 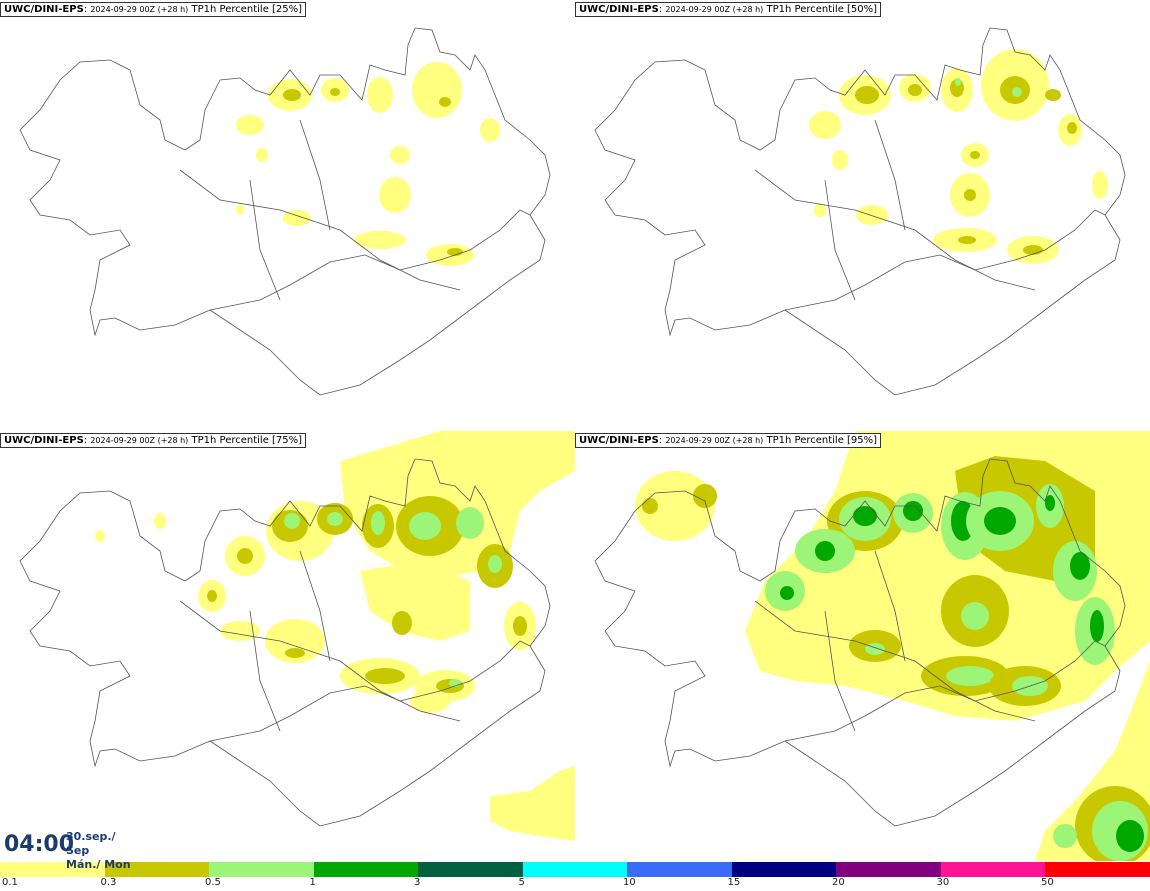 I want to click on valid-date: 30.sep./ Sep Mán./ Mon, so click(x=101, y=851).